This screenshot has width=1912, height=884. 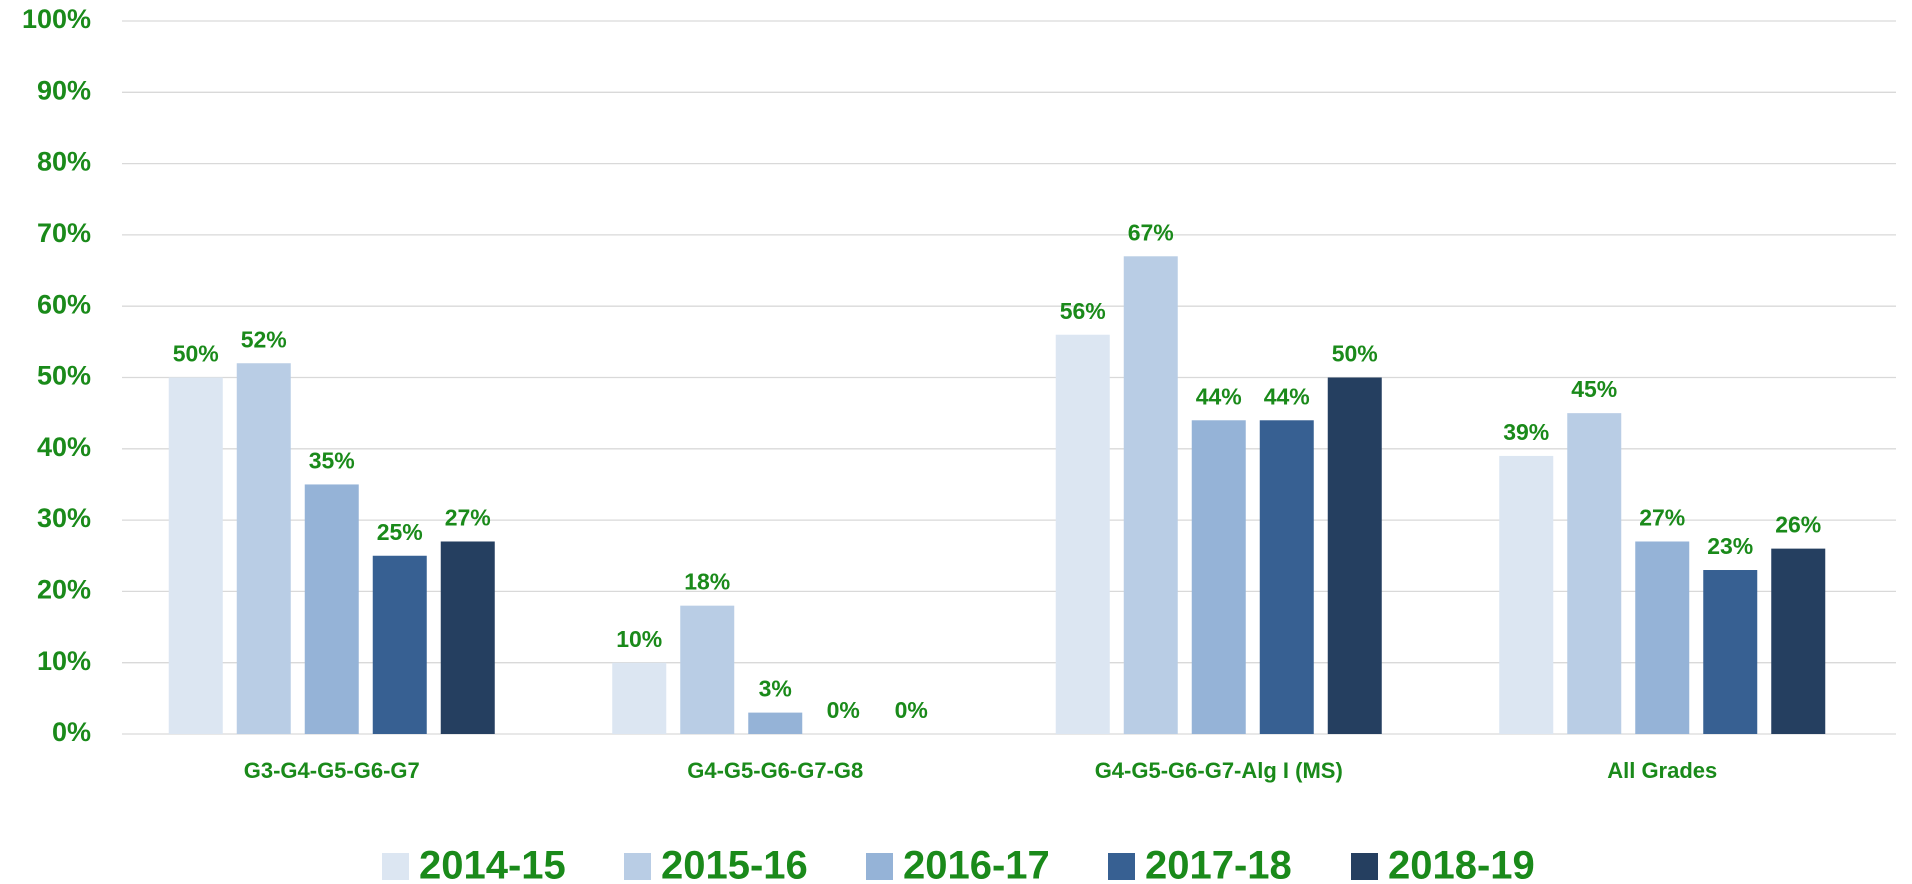 What do you see at coordinates (1218, 864) in the screenshot?
I see `legend-label: 2017-18` at bounding box center [1218, 864].